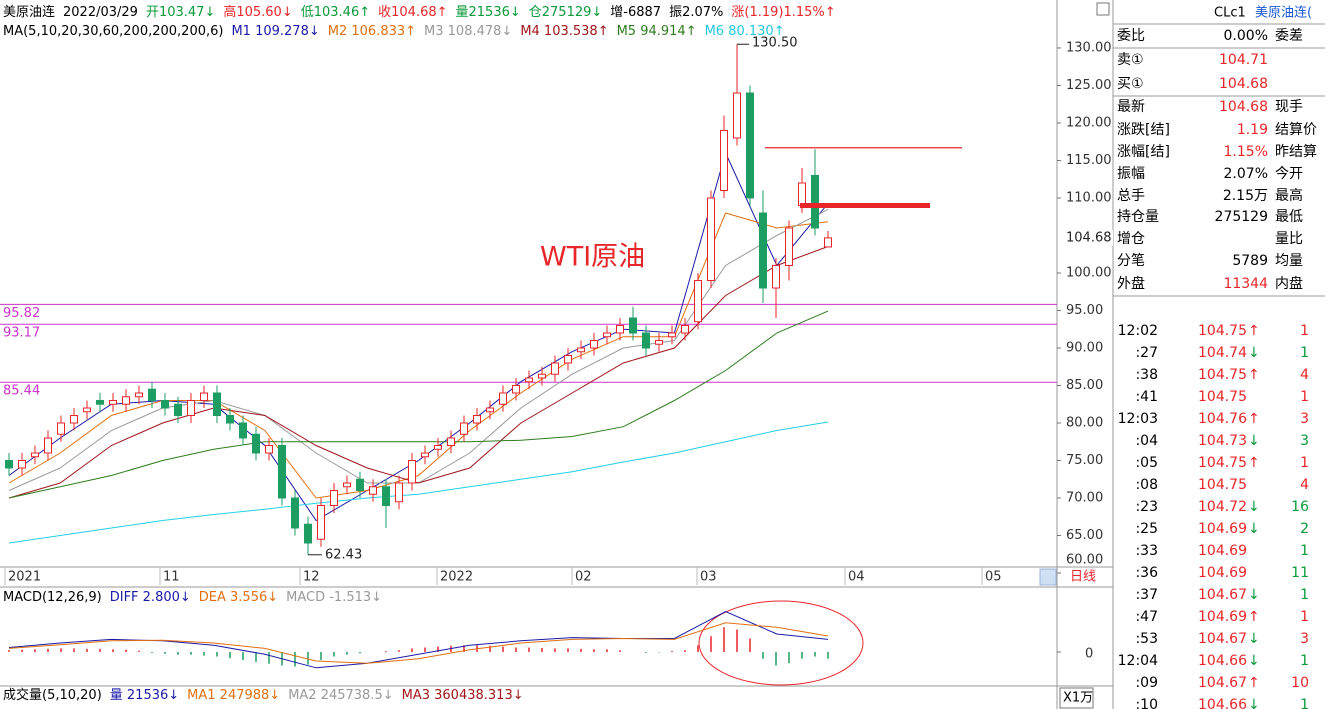 The width and height of the screenshot is (1325, 709). I want to click on tick-time: :37, so click(1146, 595).